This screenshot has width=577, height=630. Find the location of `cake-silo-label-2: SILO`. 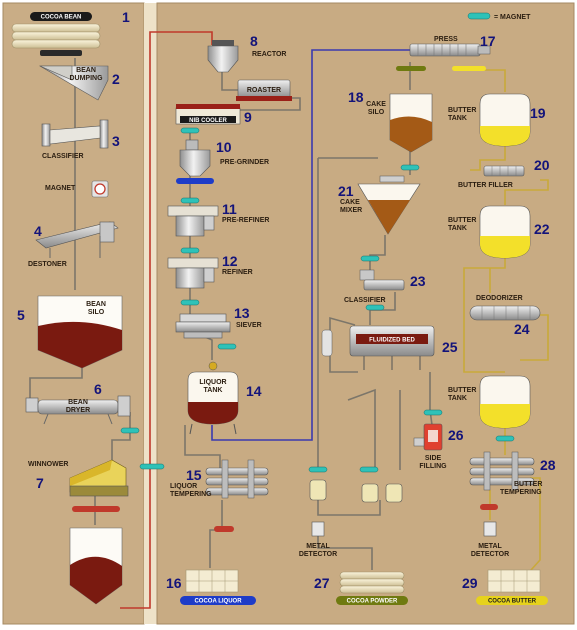

cake-silo-label-2: SILO is located at coordinates (376, 112).